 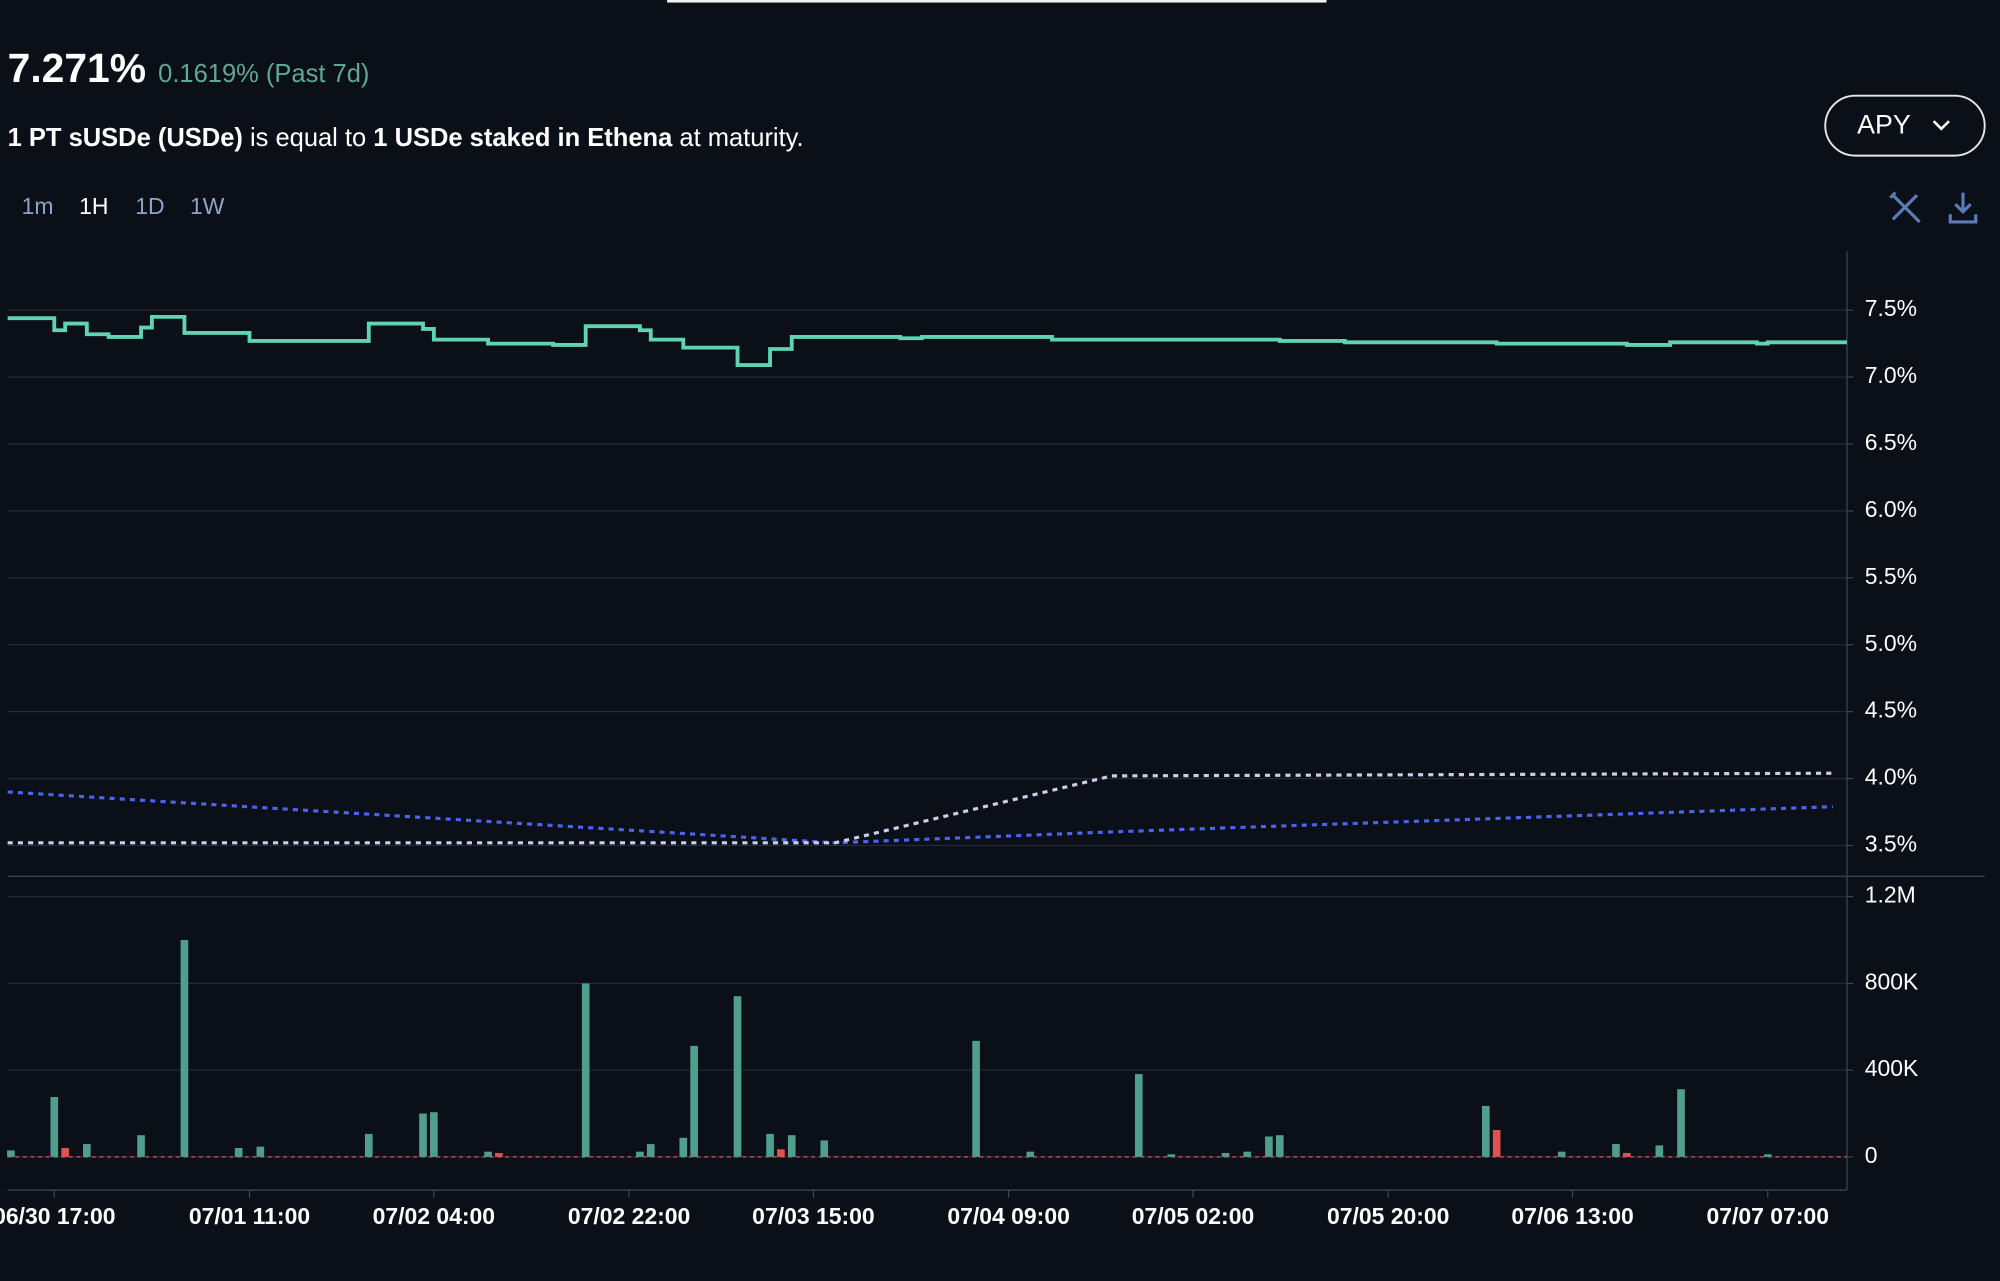 I want to click on description-text: at maturity., so click(x=737, y=138).